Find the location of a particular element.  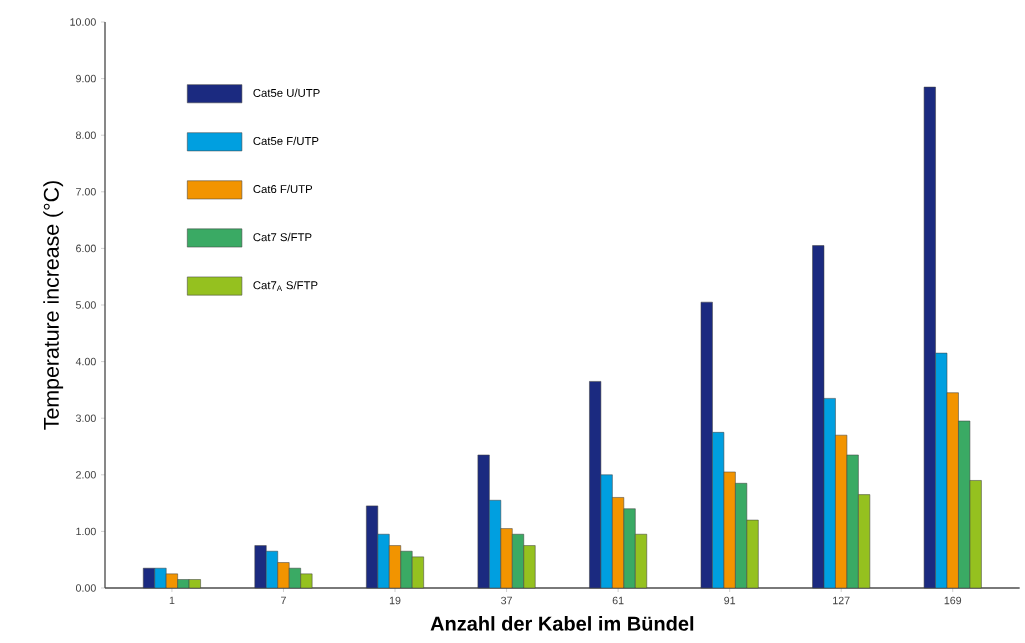

x-tick-label: 91 is located at coordinates (730, 600).